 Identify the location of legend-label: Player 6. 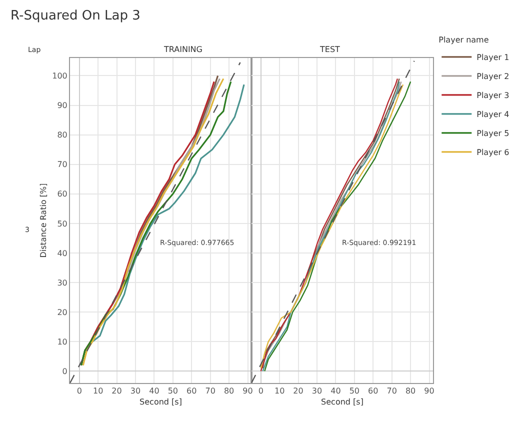
(493, 153).